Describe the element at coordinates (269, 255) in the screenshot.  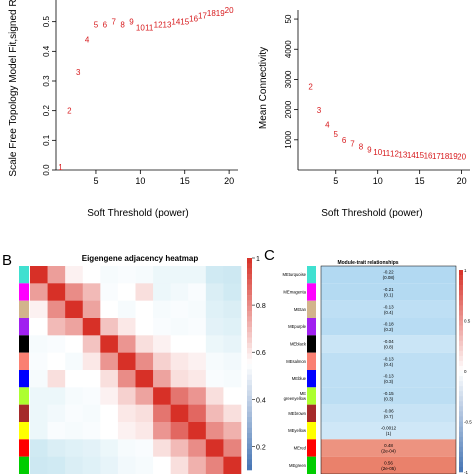
I see `panel-letter: C` at that location.